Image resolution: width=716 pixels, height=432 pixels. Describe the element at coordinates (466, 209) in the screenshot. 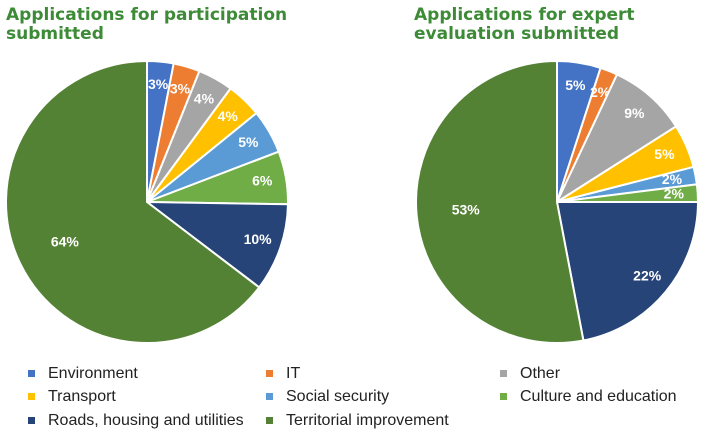

I see `data-label: 53%` at that location.